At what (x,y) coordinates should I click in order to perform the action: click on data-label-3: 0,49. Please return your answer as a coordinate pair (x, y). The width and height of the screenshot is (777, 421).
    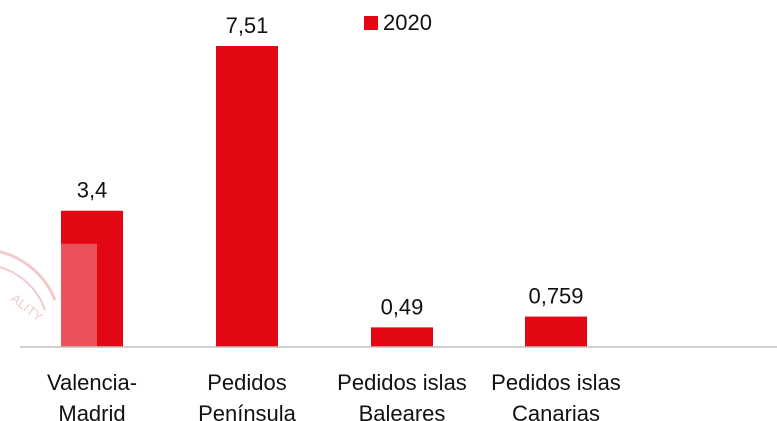
    Looking at the image, I should click on (402, 306).